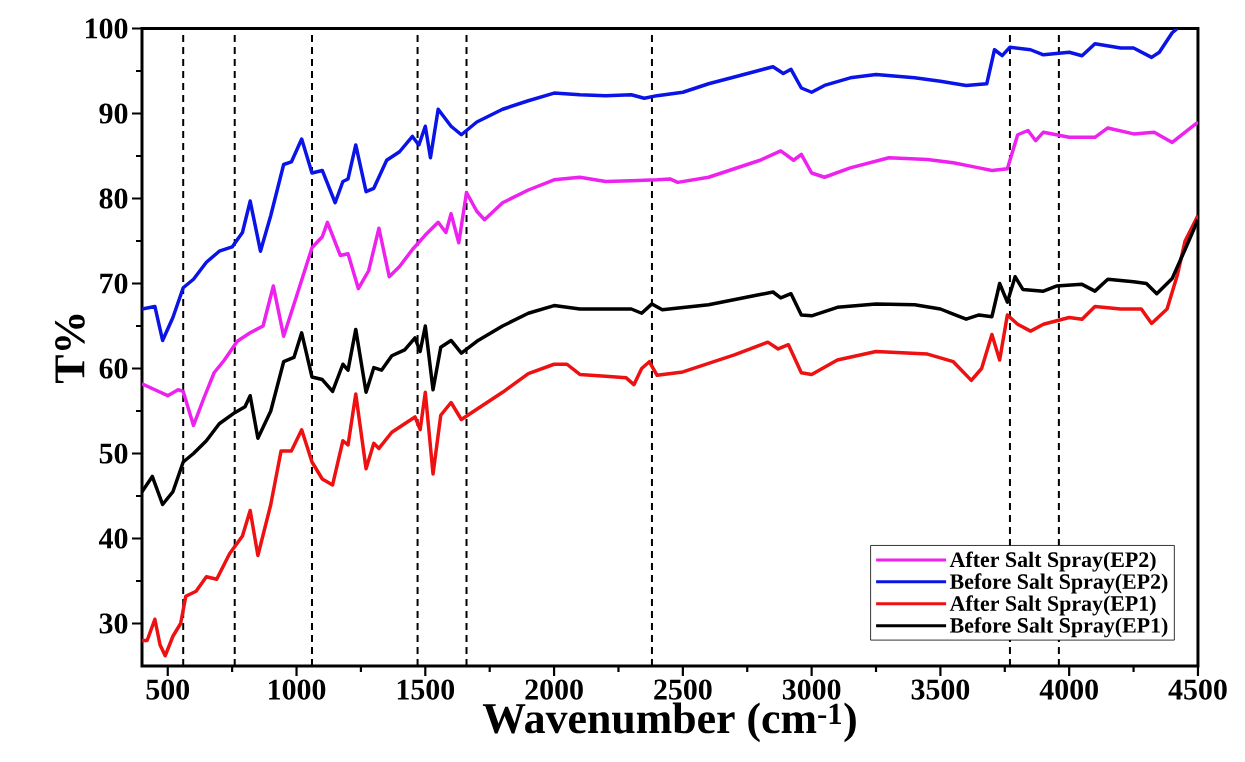  Describe the element at coordinates (1052, 605) in the screenshot. I see `legend-label: After Salt Spray(EP1)` at that location.